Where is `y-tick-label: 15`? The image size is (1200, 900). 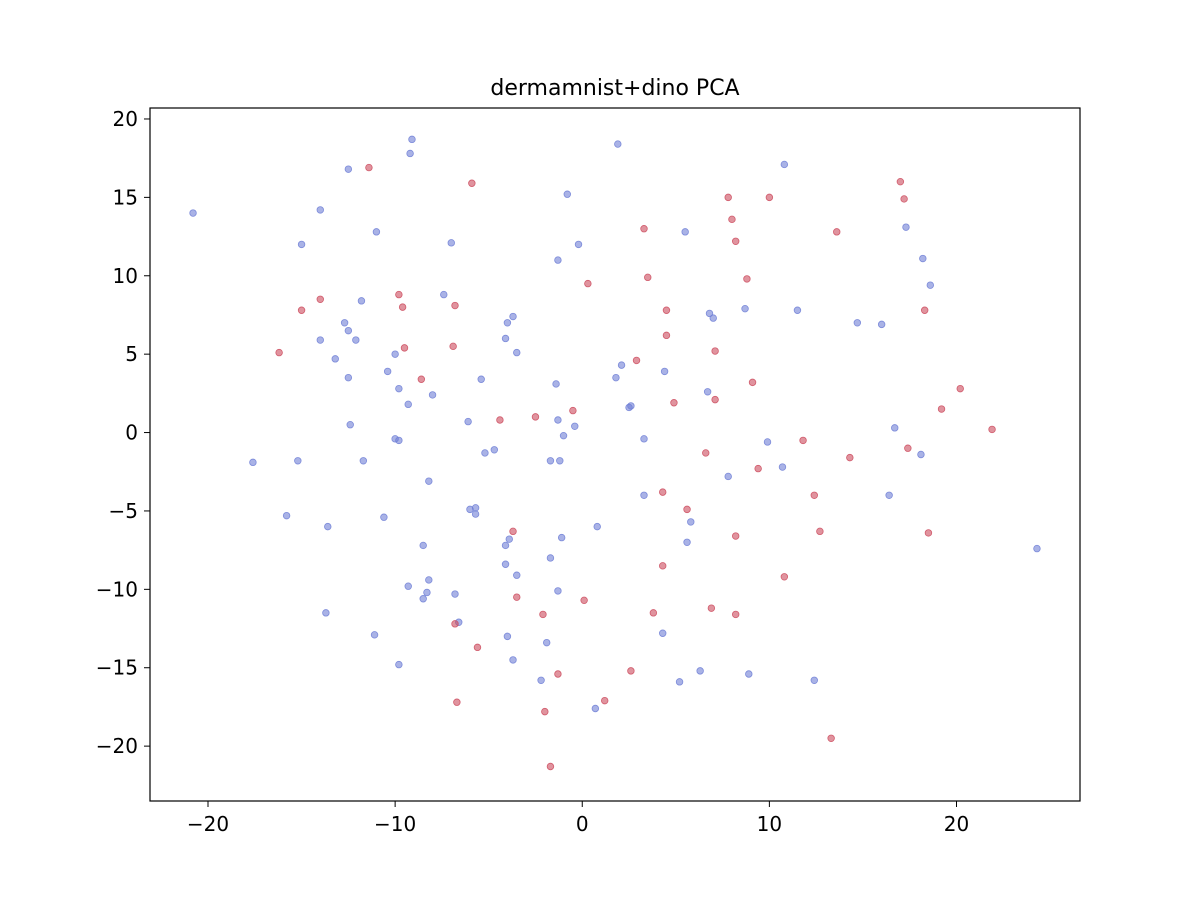
y-tick-label: 15 is located at coordinates (125, 197).